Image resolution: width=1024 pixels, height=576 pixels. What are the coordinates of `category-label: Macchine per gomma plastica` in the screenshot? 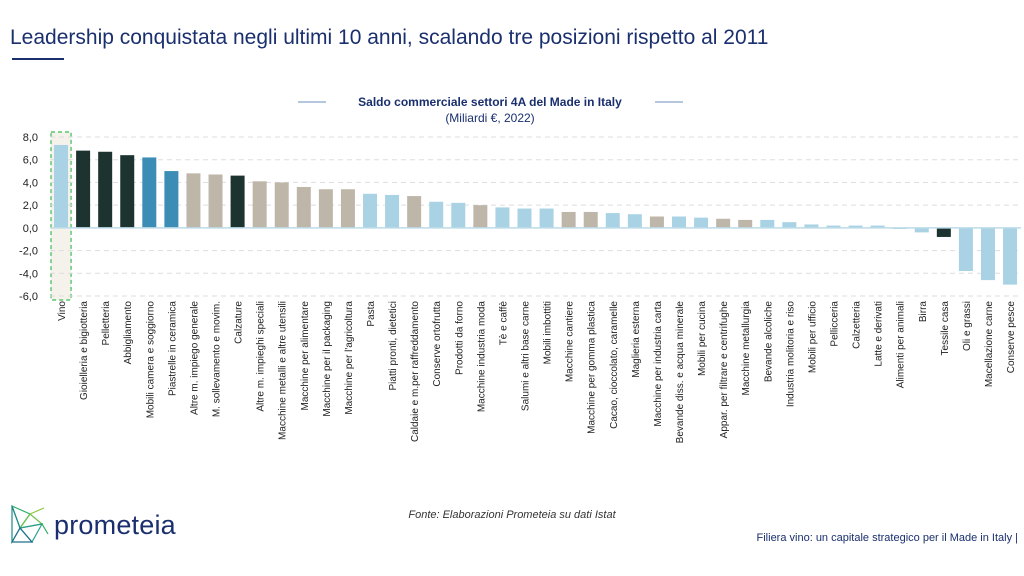 It's located at (592, 367).